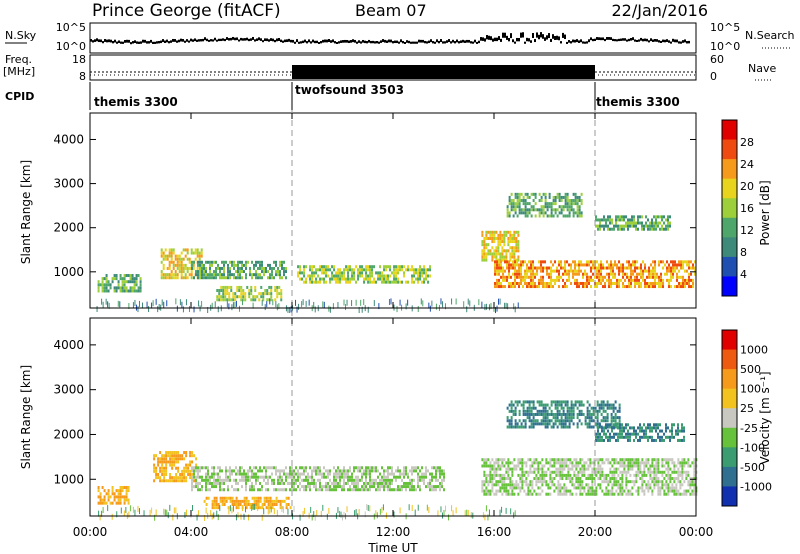  Describe the element at coordinates (391, 10) in the screenshot. I see `beam-label: Beam 07` at that location.